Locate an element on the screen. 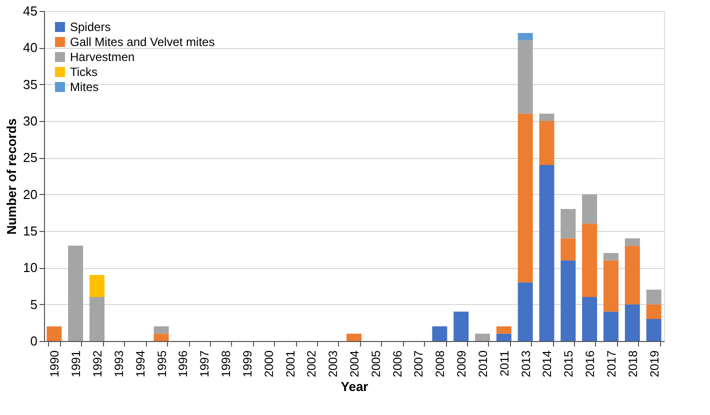  x-tick-label: 2015 is located at coordinates (569, 364).